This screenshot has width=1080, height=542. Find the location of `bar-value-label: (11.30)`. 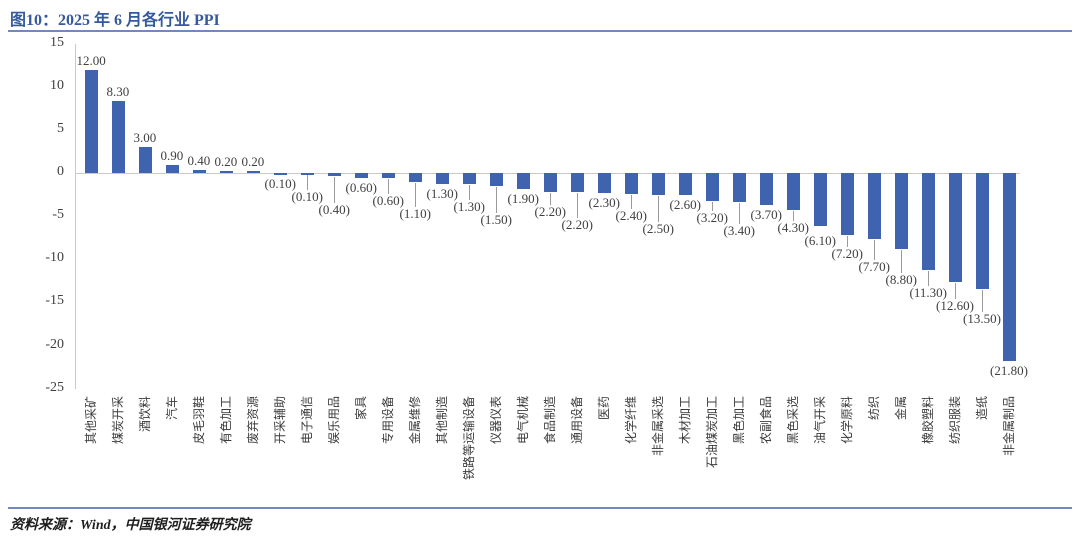

bar-value-label: (11.30) is located at coordinates (928, 292).